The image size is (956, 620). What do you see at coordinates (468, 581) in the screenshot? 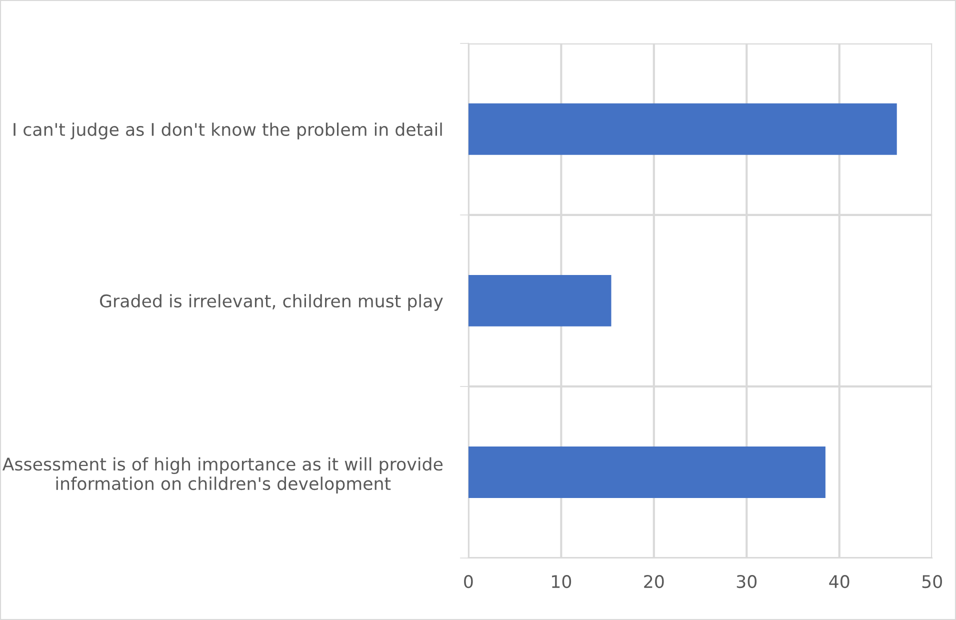
I see `x-tick-label: 0` at bounding box center [468, 581].